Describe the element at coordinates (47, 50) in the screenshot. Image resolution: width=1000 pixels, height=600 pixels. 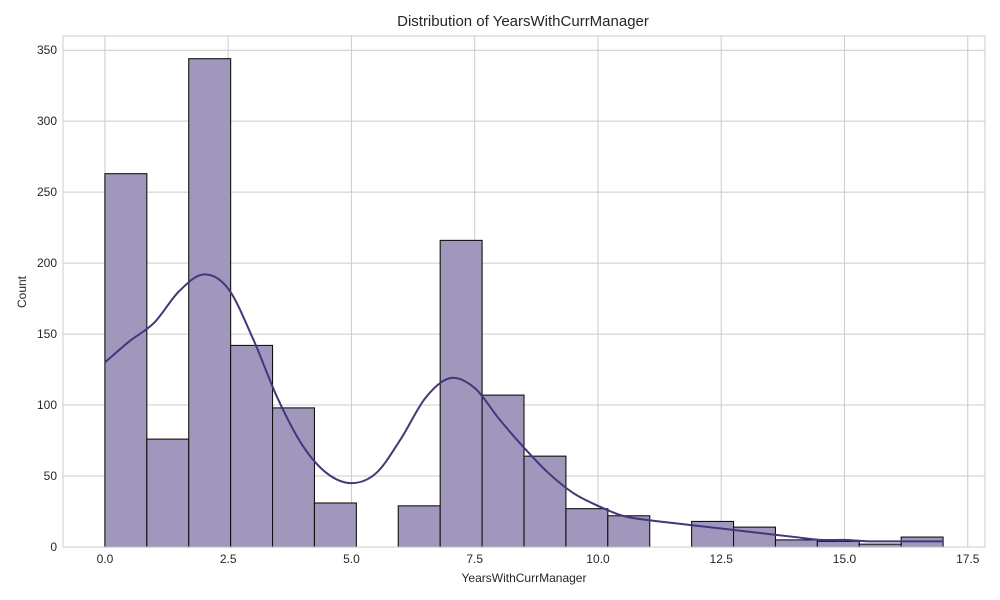
I see `y-tick-label: 350` at that location.